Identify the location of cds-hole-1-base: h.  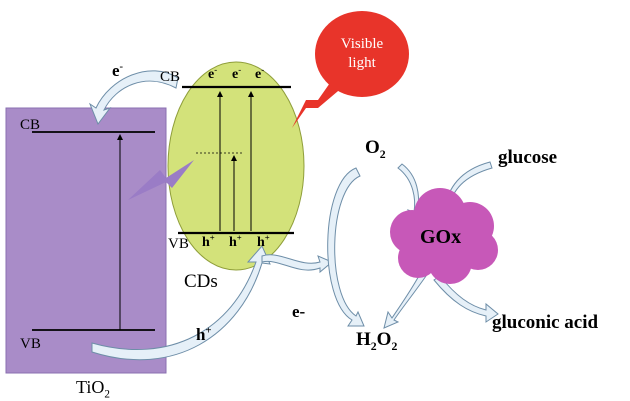
(206, 242).